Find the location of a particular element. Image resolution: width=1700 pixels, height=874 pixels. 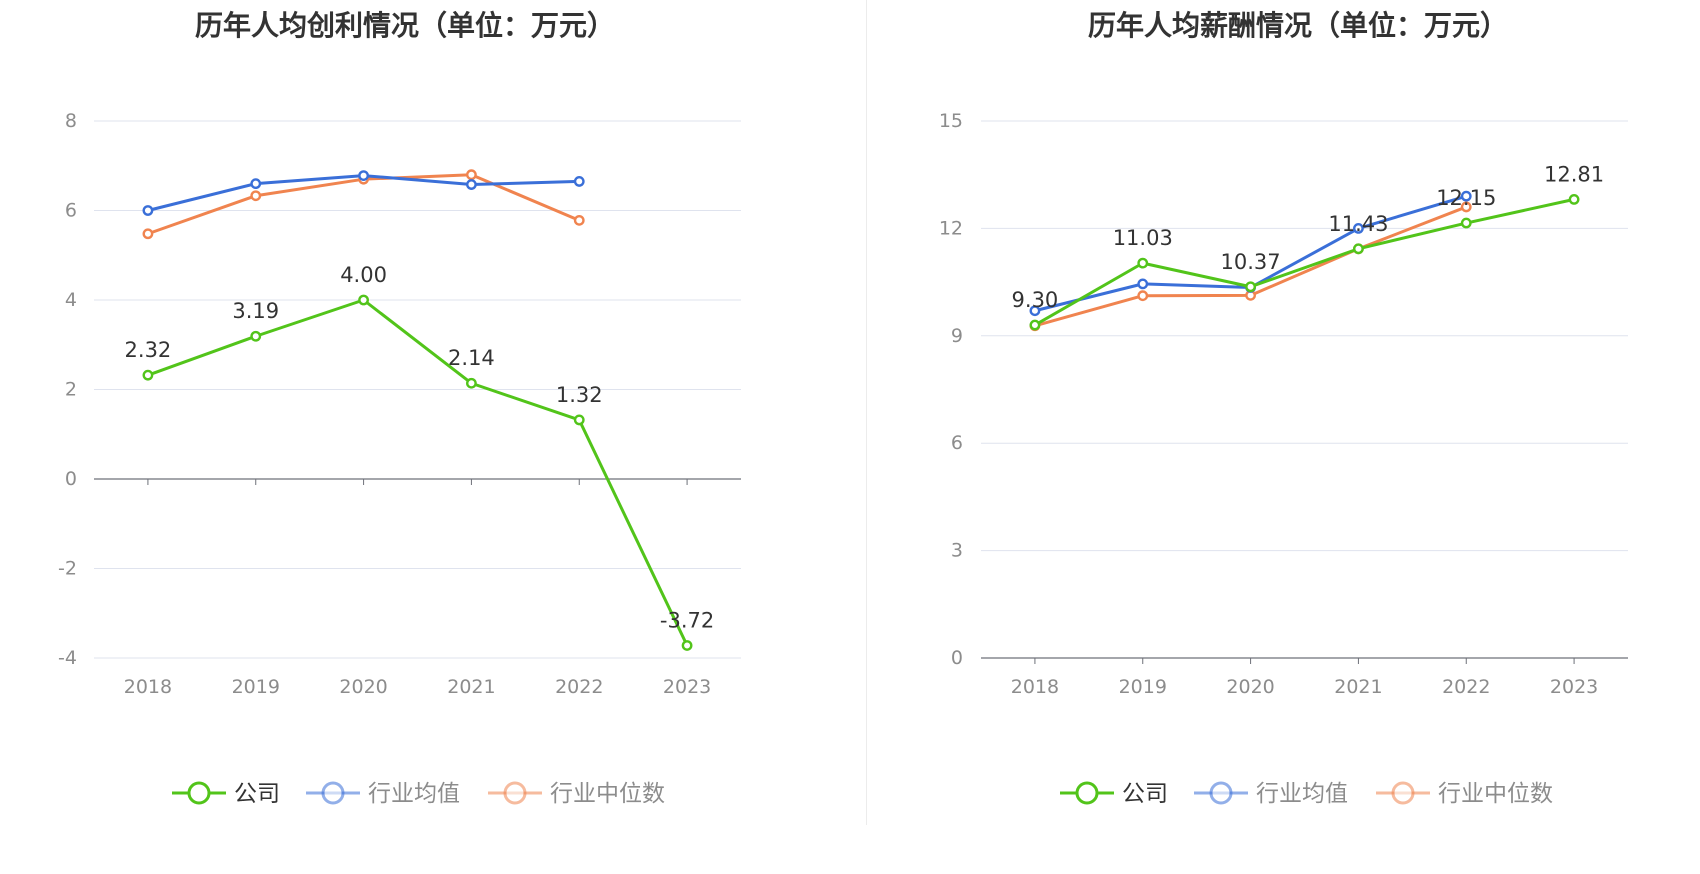

data-label: 2.14 is located at coordinates (471, 358).